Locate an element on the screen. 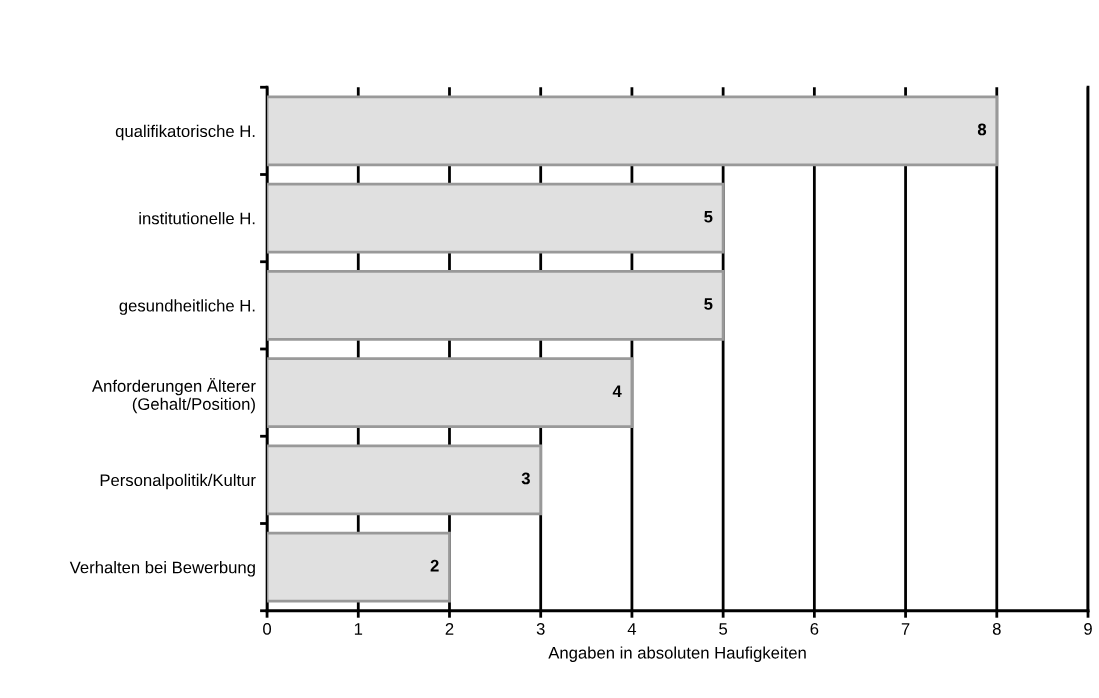 The height and width of the screenshot is (698, 1099). x-tick-label: 9 is located at coordinates (1088, 629).